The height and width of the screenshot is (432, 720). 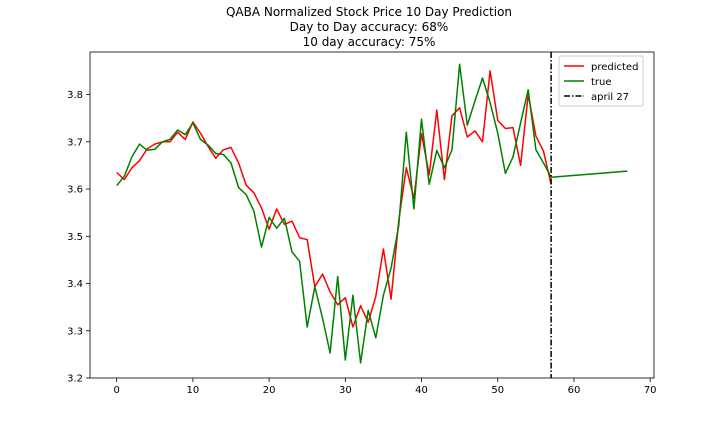 What do you see at coordinates (610, 97) in the screenshot?
I see `legend-label-april-27: april 27` at bounding box center [610, 97].